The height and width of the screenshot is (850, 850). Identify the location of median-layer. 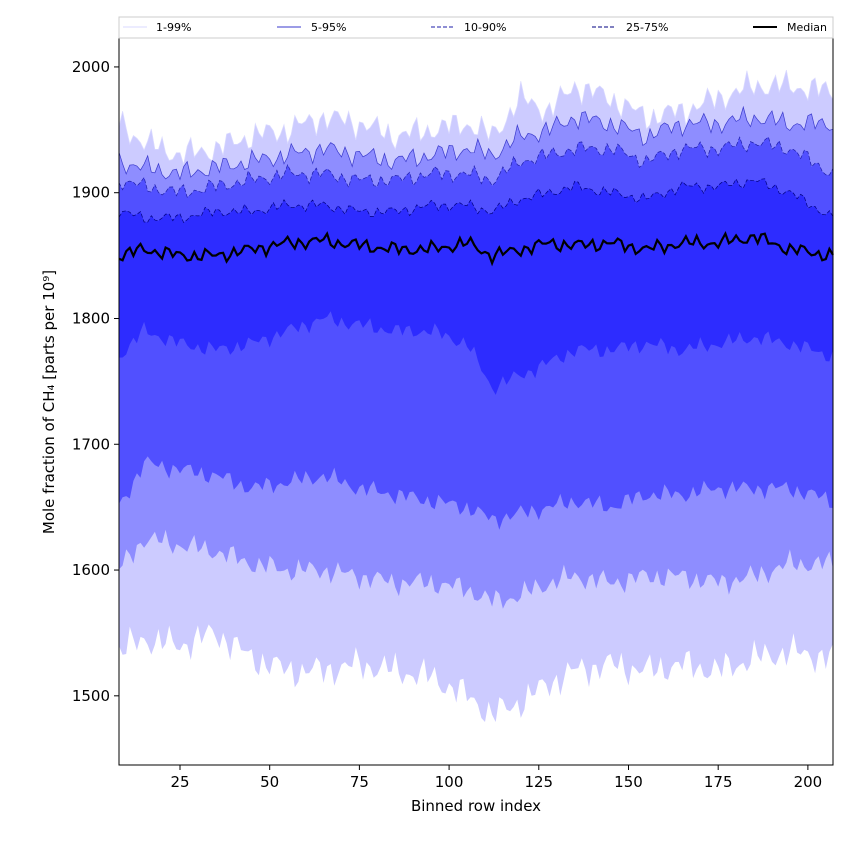
(476, 248).